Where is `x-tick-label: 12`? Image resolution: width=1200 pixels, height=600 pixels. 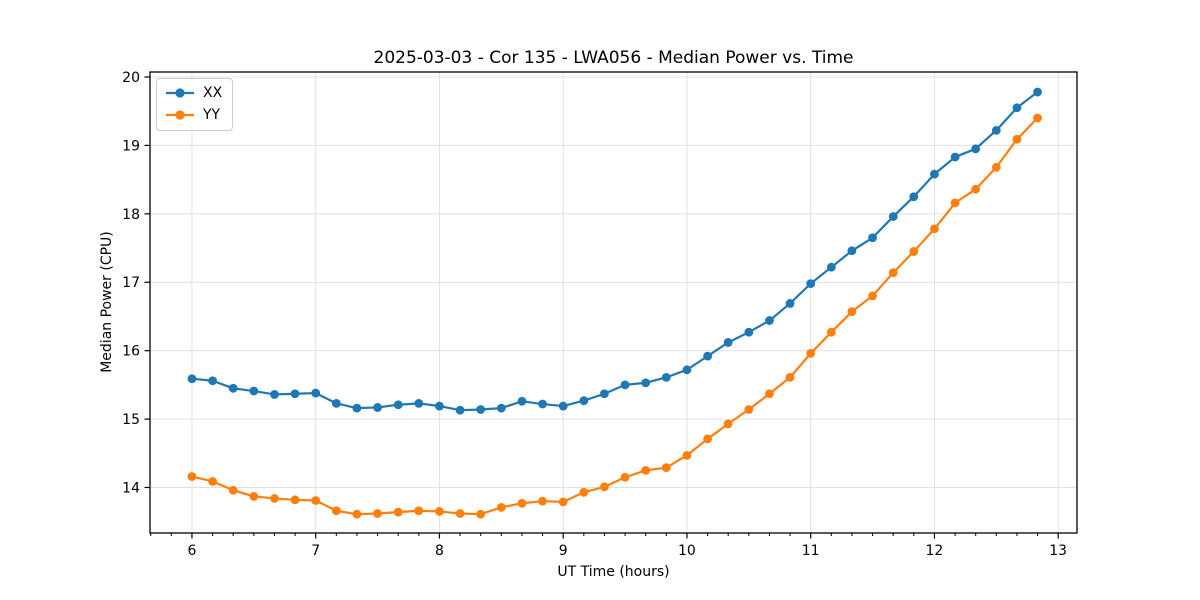
x-tick-label: 12 is located at coordinates (935, 551).